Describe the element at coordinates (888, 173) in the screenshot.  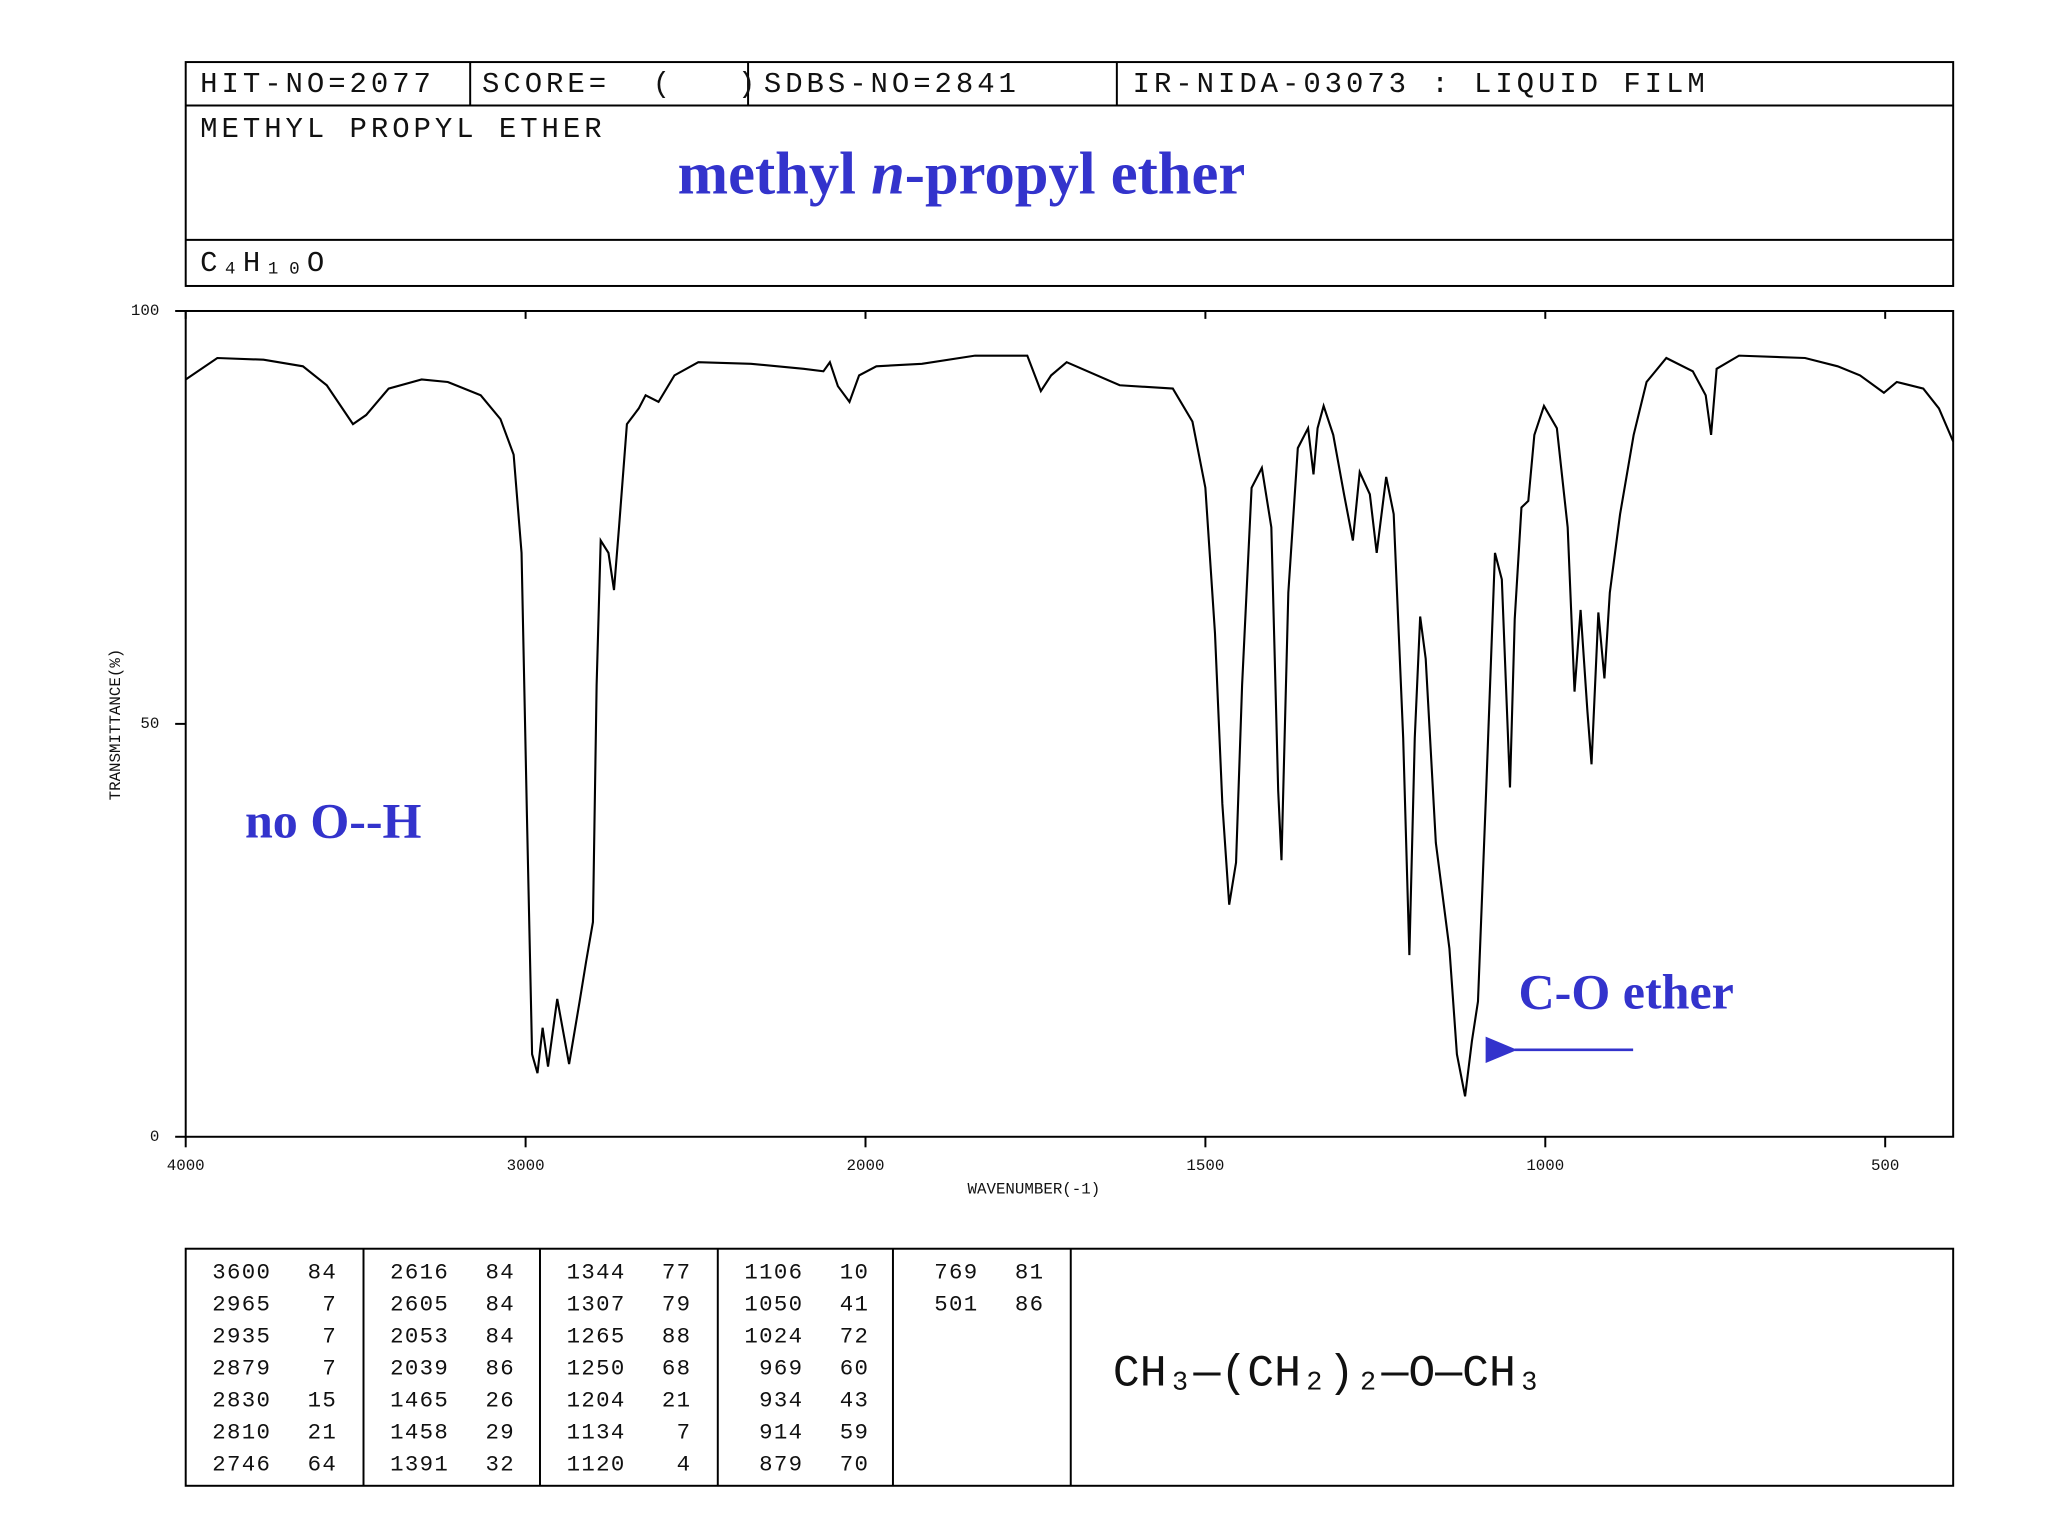
I see `title-part: n` at that location.